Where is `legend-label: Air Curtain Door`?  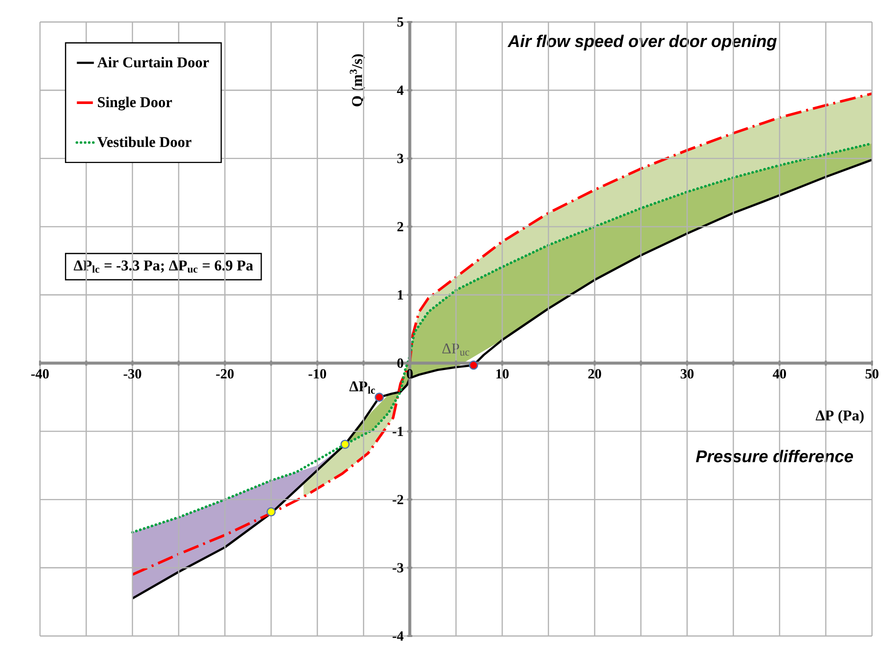
legend-label: Air Curtain Door is located at coordinates (153, 62).